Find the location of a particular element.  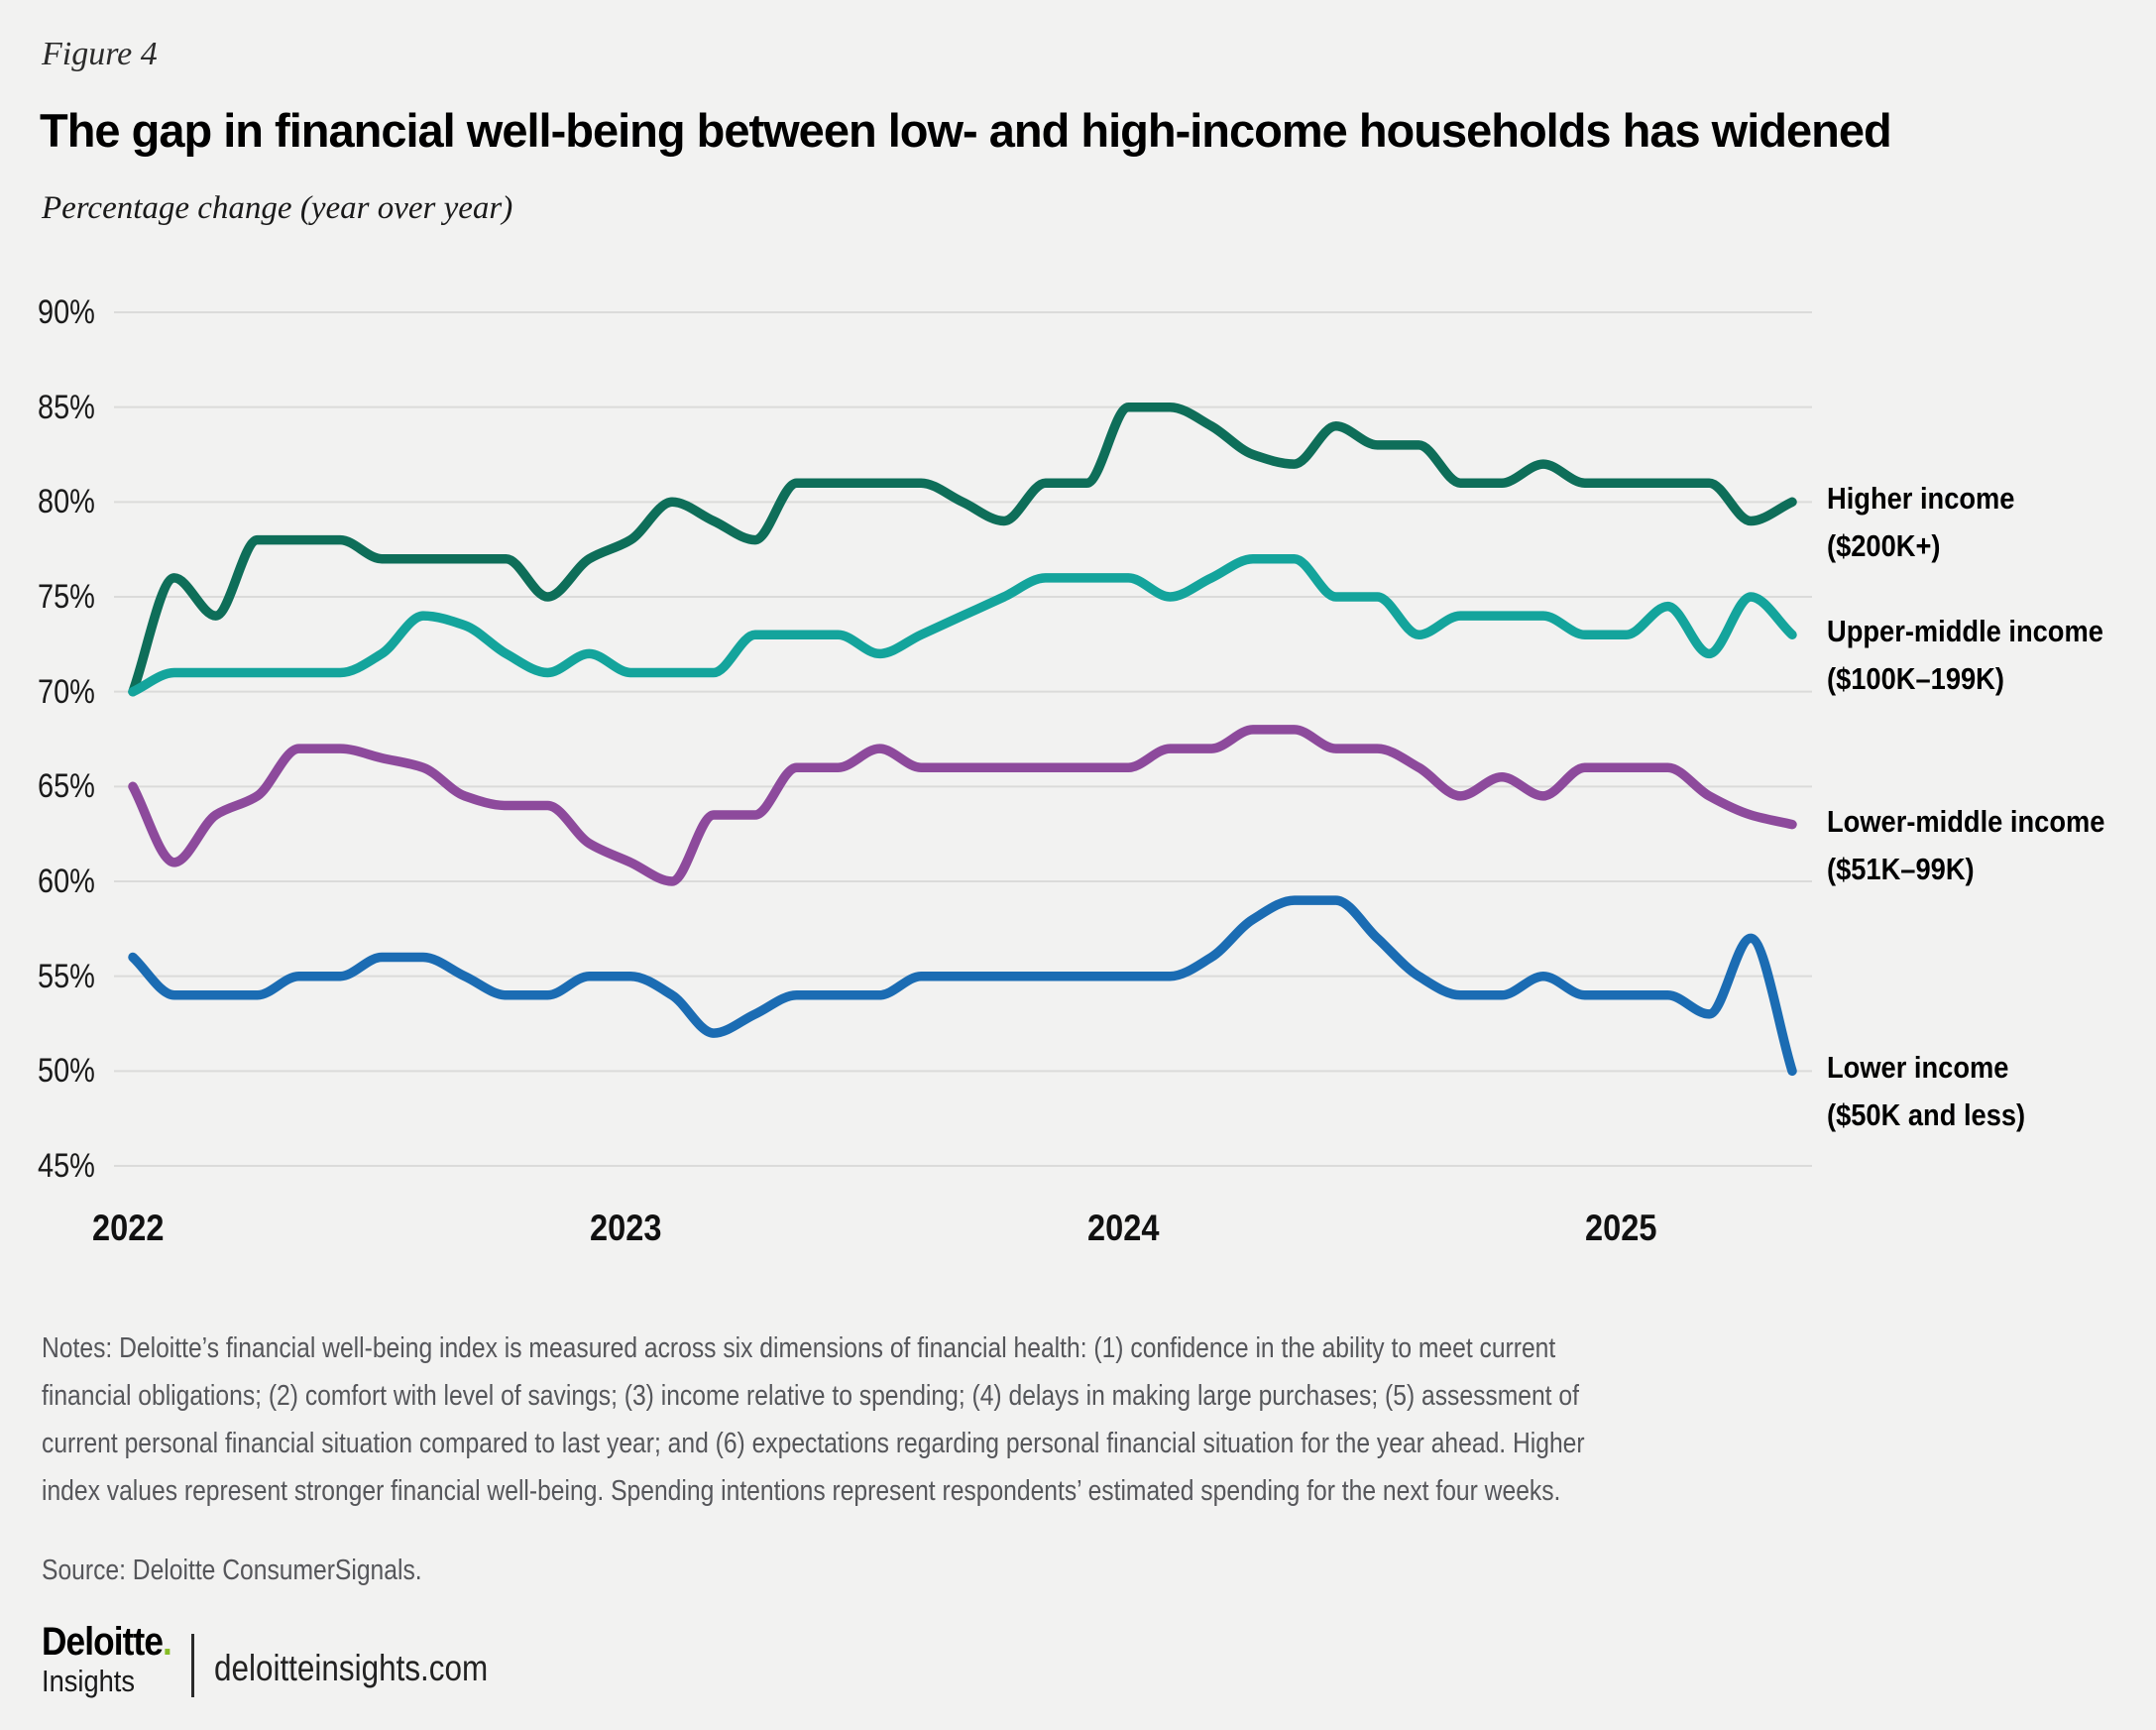

series-line-higher-income-200k is located at coordinates (962, 549).